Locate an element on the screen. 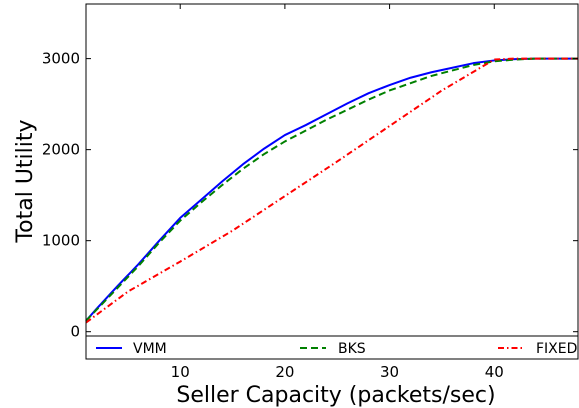 This screenshot has height=408, width=579. legend-box is located at coordinates (332, 347).